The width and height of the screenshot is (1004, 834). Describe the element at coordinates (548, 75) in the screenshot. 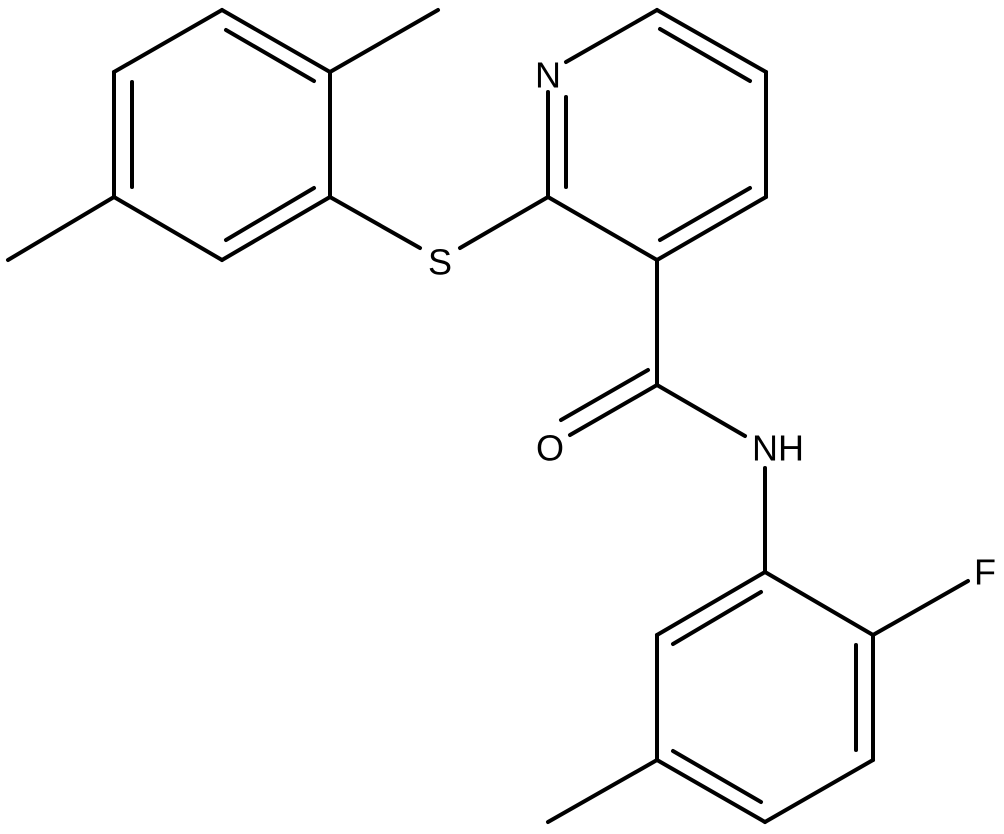

I see `atom-label: N` at that location.